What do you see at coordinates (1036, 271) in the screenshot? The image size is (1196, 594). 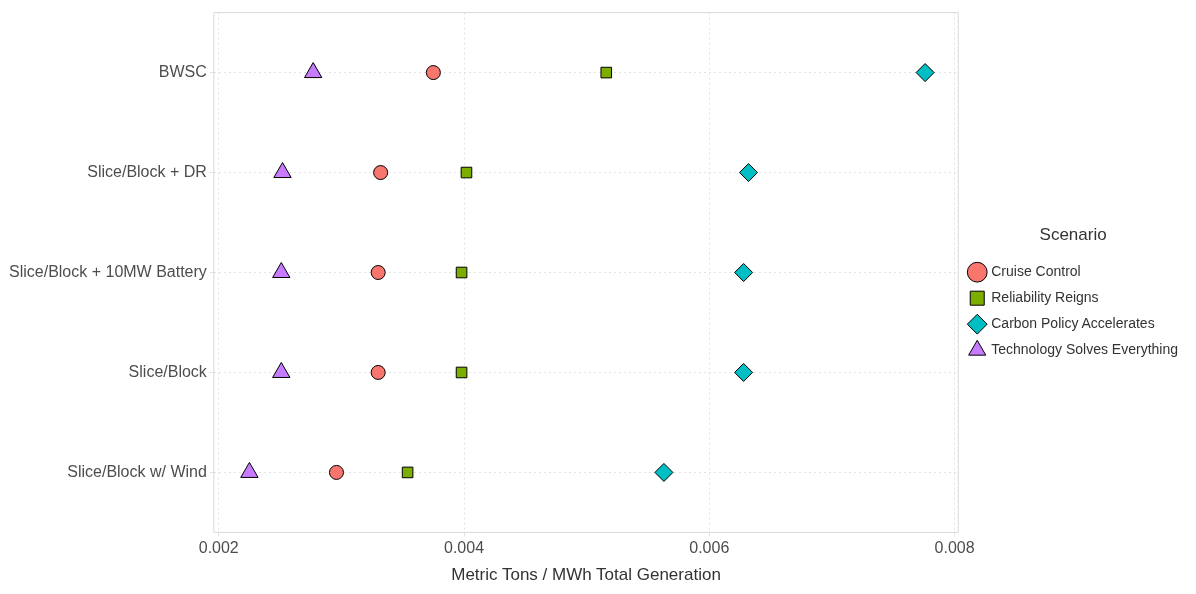 I see `legend-label: Cruise Control` at bounding box center [1036, 271].